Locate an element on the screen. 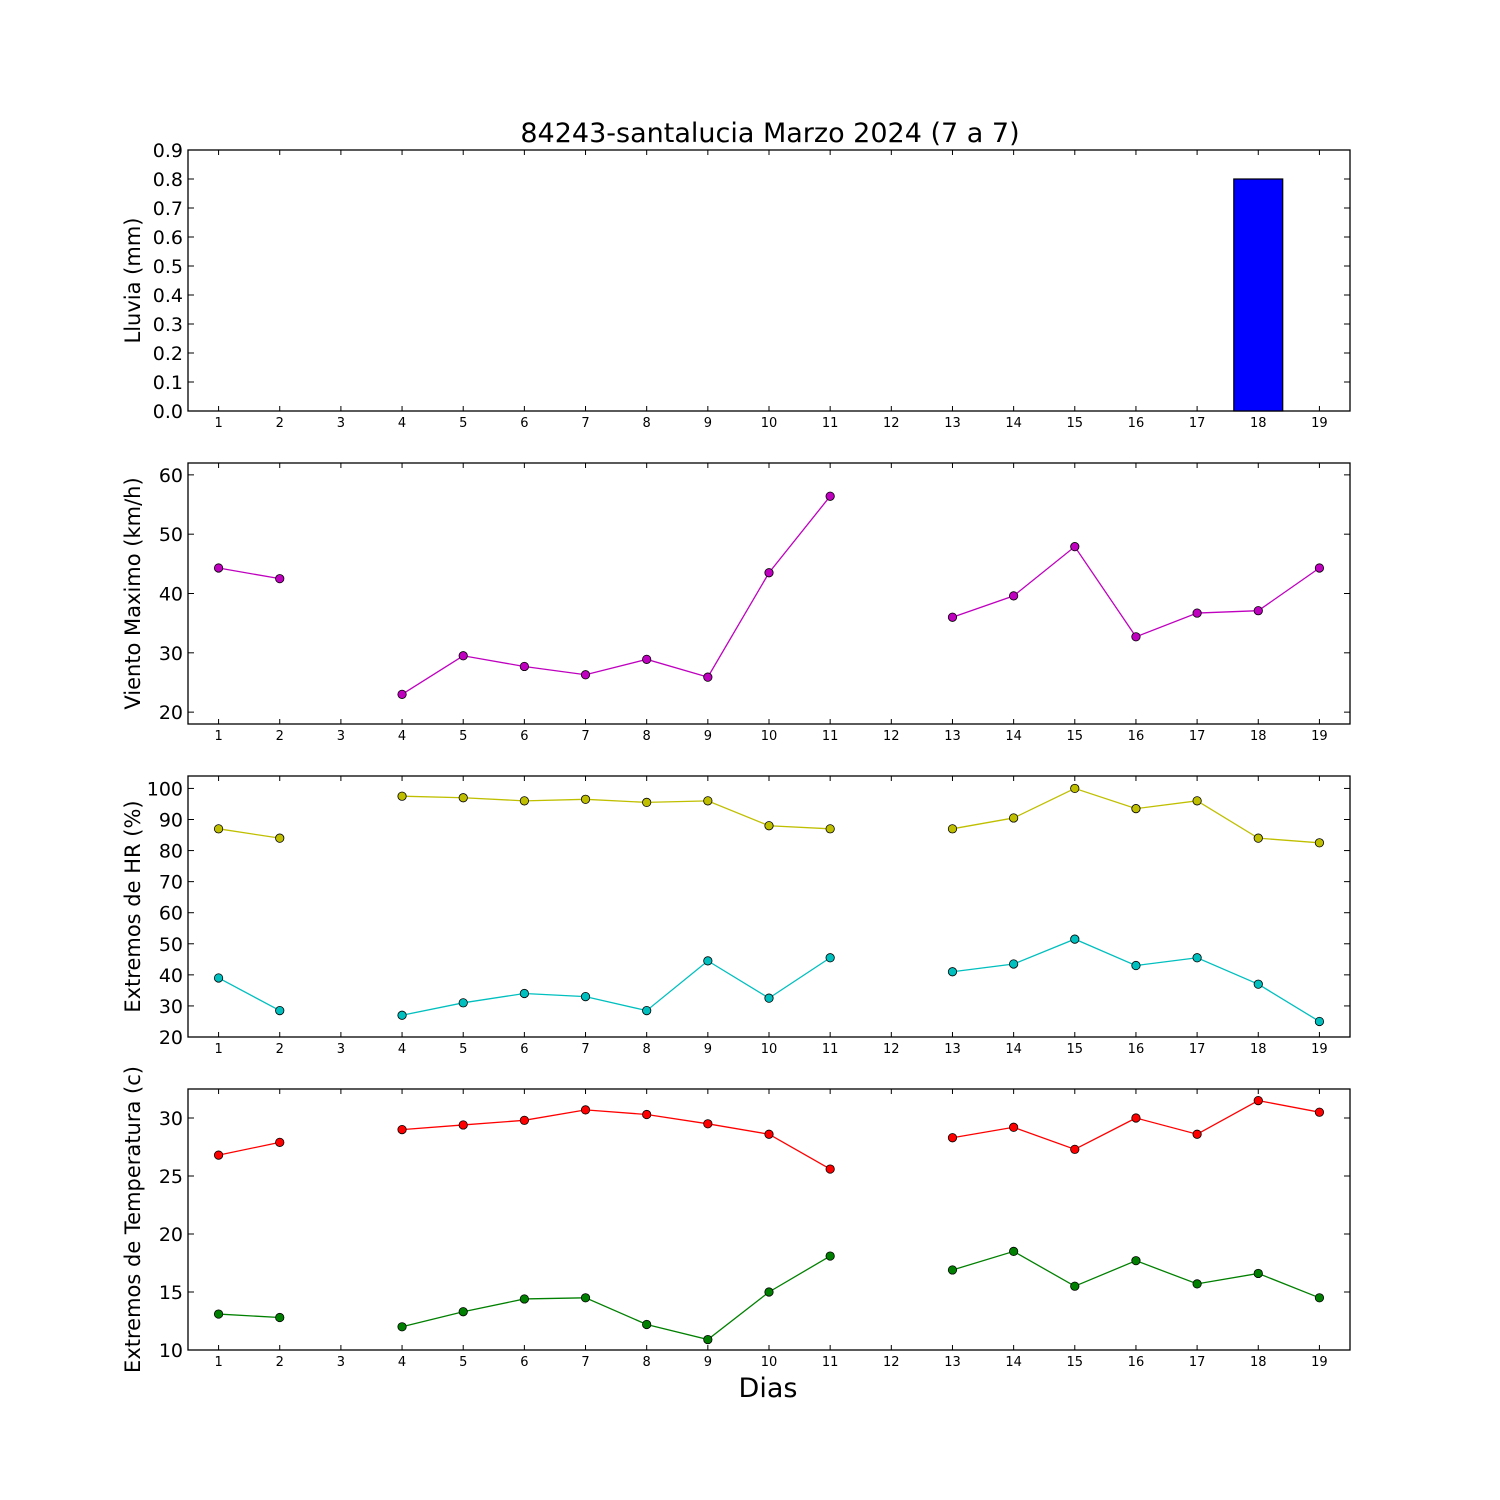 The width and height of the screenshot is (1500, 1500). humidity-x-tick-label: 14 is located at coordinates (1013, 1049).